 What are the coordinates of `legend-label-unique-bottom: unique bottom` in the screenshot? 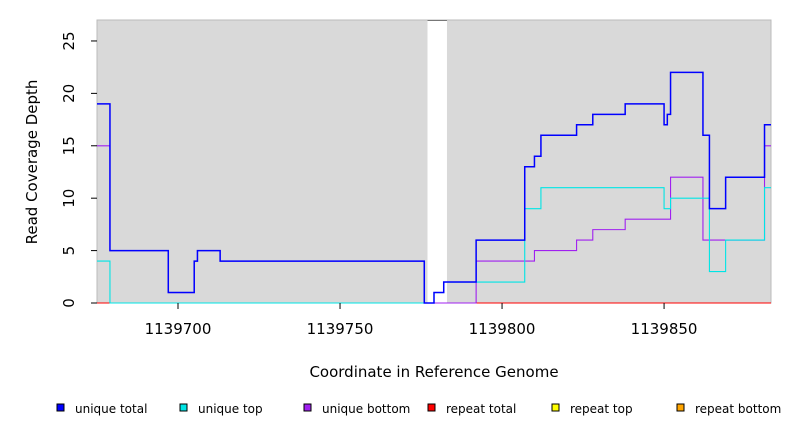 It's located at (366, 409).